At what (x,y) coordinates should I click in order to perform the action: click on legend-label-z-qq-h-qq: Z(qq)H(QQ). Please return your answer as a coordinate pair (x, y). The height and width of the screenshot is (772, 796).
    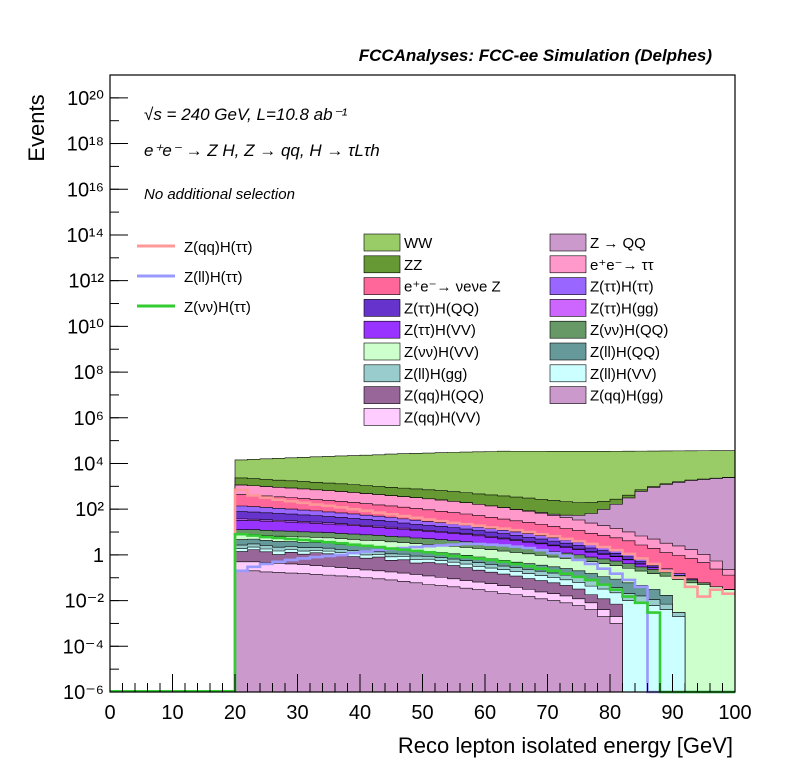
    Looking at the image, I should click on (444, 396).